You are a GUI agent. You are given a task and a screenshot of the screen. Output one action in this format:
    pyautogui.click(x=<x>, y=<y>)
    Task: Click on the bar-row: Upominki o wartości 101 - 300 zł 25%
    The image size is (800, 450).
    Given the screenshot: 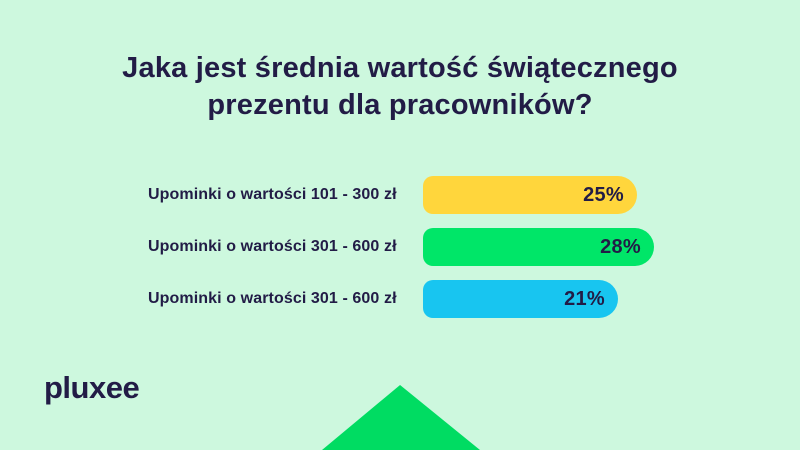 What is the action you would take?
    pyautogui.click(x=401, y=195)
    